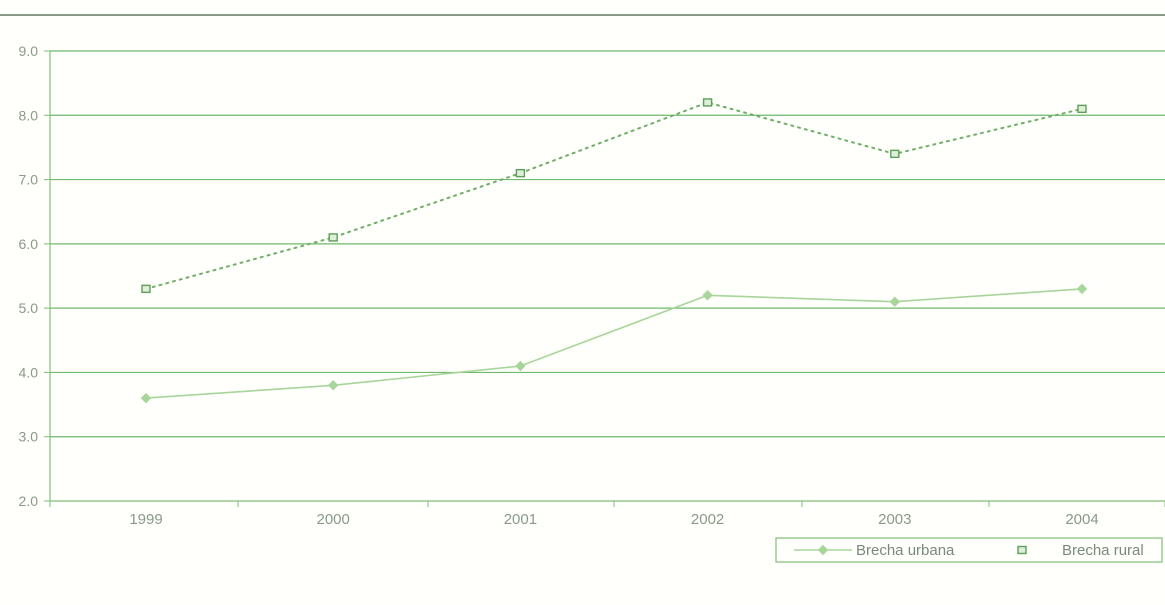 The height and width of the screenshot is (605, 1165). What do you see at coordinates (894, 519) in the screenshot?
I see `x-tick-label: 2003` at bounding box center [894, 519].